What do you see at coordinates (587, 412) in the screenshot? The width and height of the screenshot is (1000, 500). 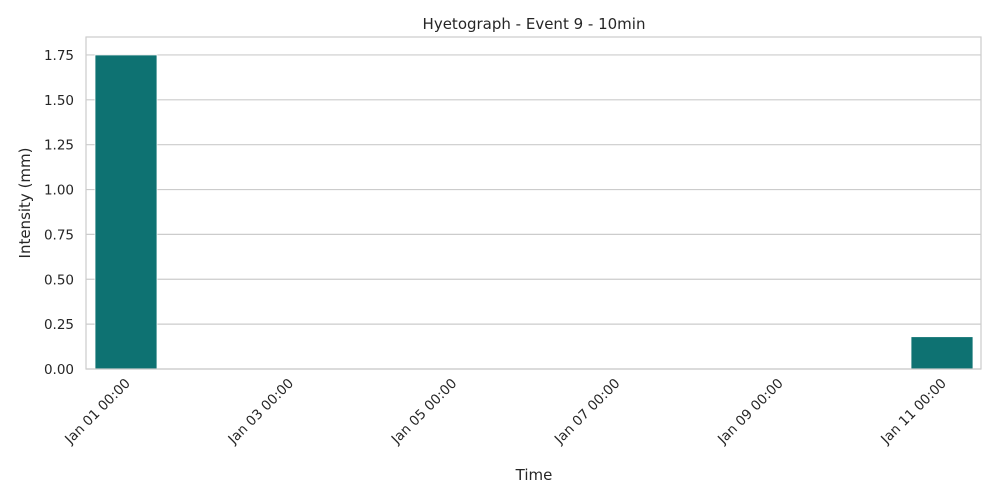 I see `x-tick-label: Jan 07 00:00` at bounding box center [587, 412].